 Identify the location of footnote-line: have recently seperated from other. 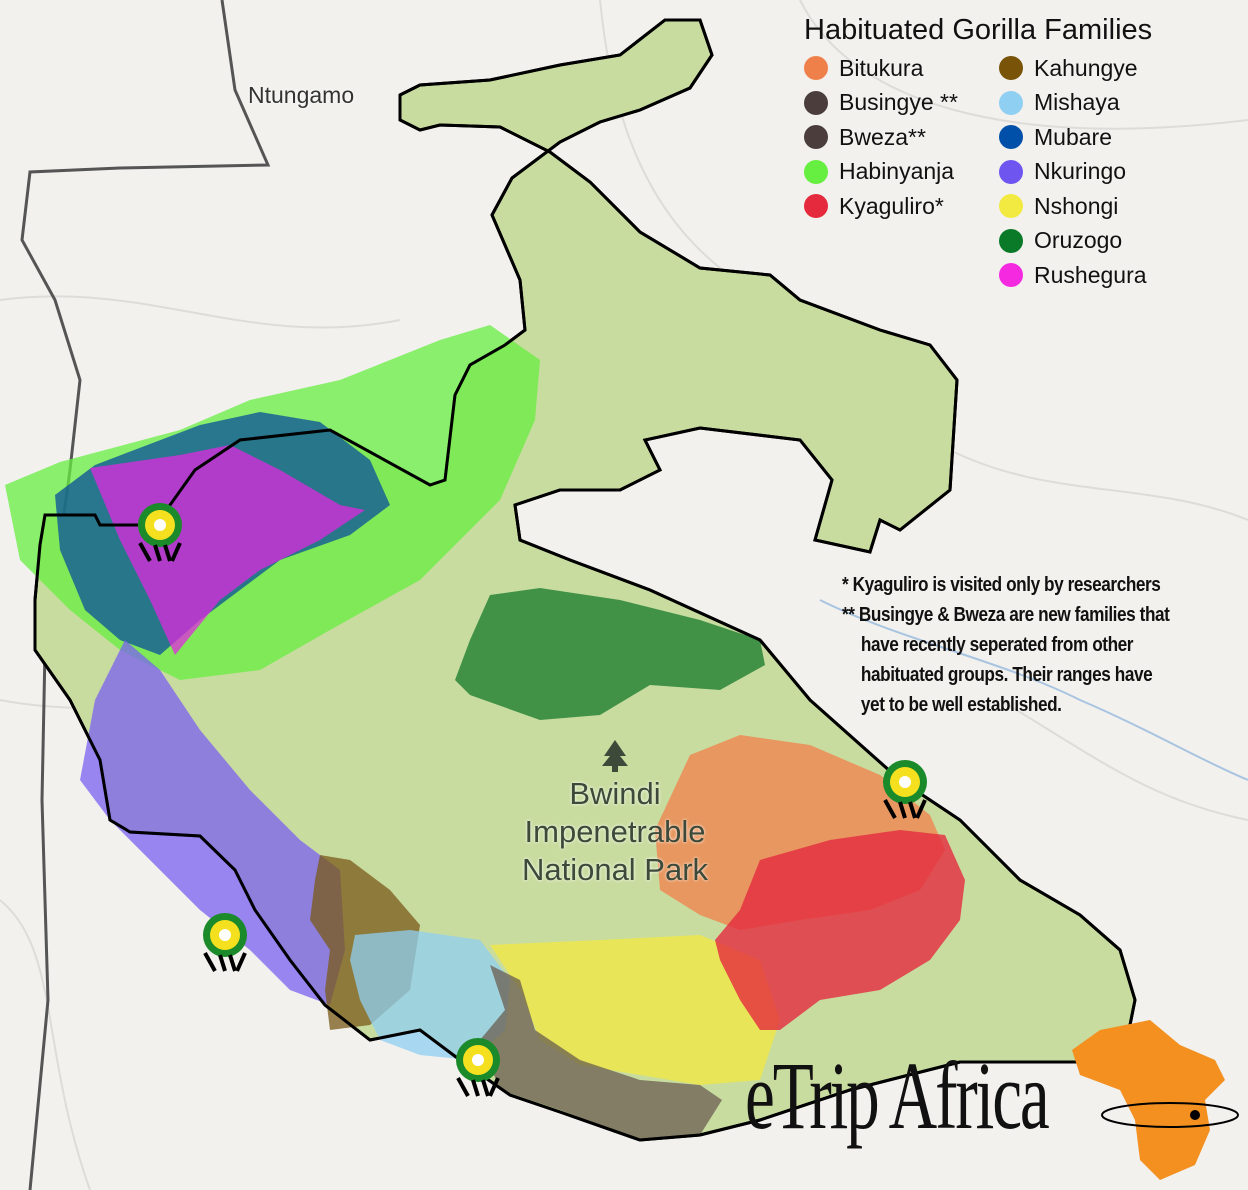
(997, 645).